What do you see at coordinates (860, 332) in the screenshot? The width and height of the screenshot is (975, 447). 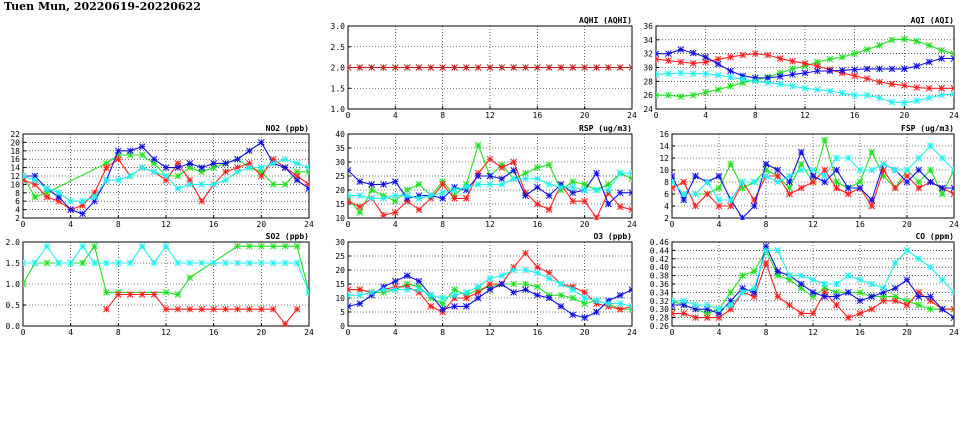 I see `x-tick-label: 16` at bounding box center [860, 332].